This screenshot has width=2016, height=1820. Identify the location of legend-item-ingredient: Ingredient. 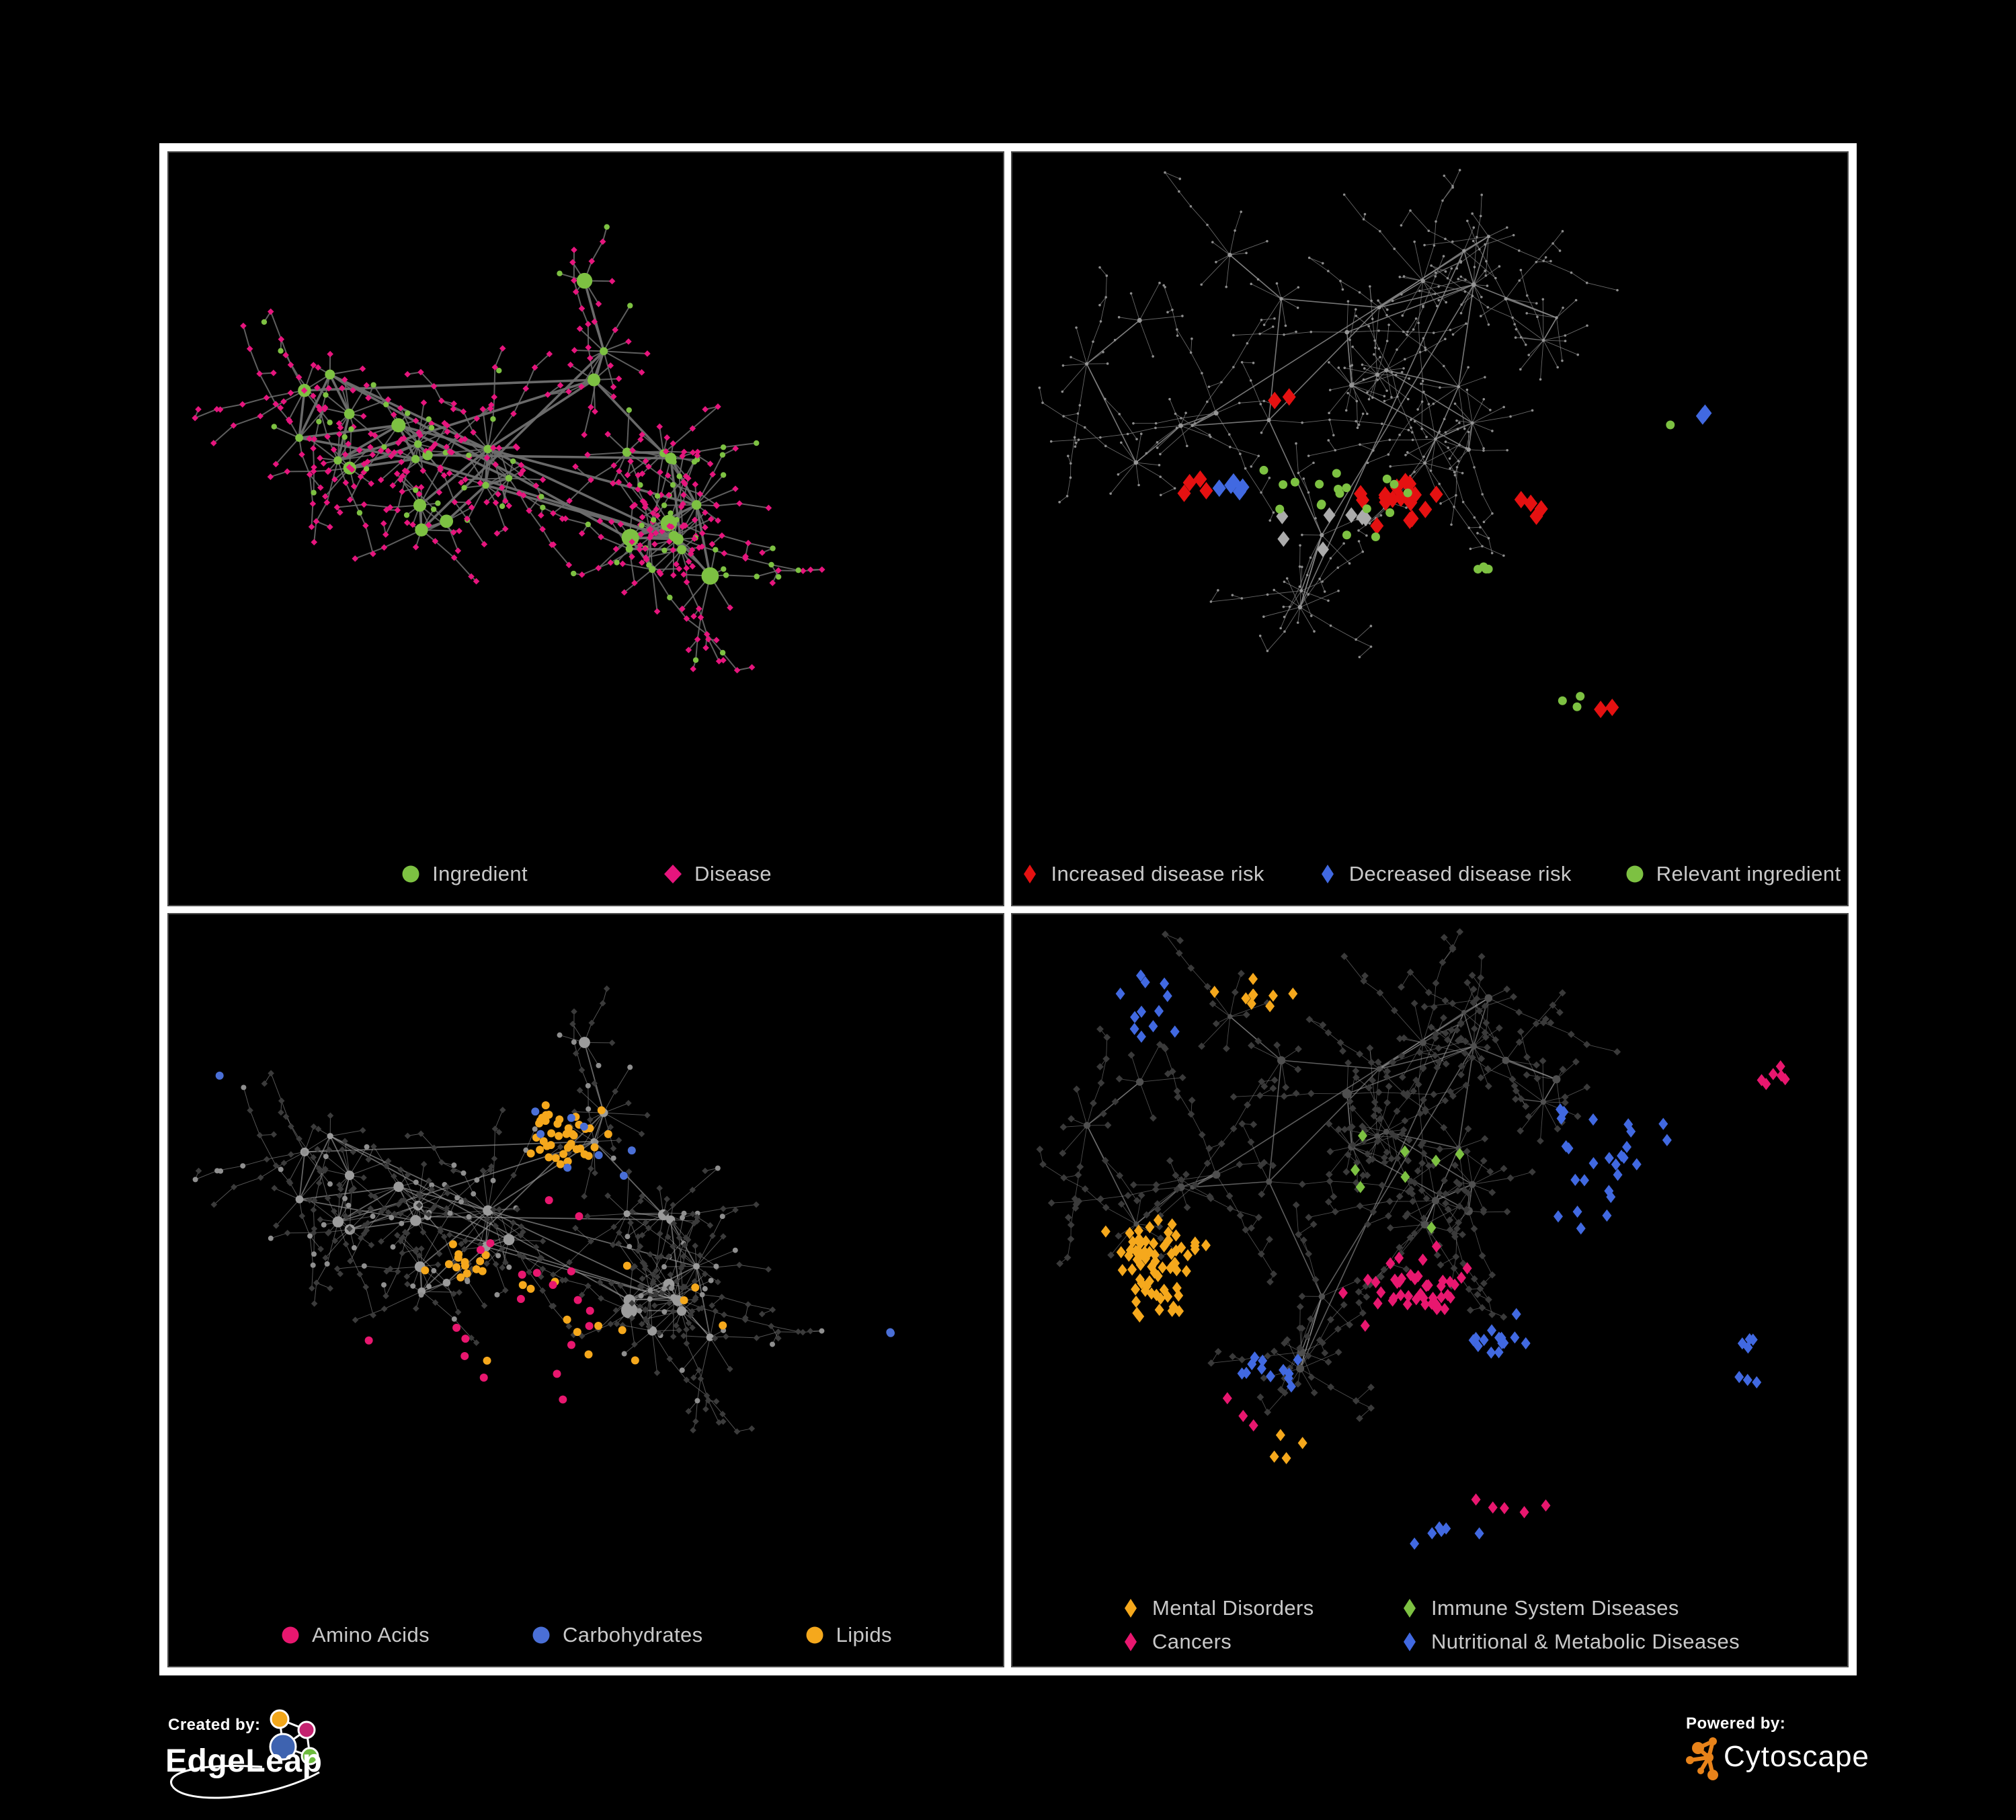
(464, 874).